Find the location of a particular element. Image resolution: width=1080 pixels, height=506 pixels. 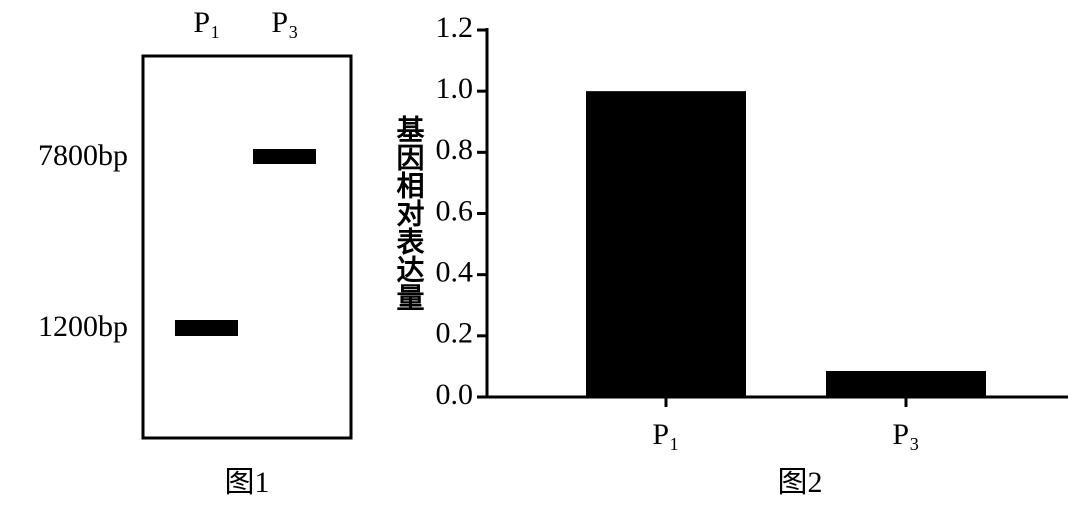

y-tick-label: 0.8 is located at coordinates (455, 149).